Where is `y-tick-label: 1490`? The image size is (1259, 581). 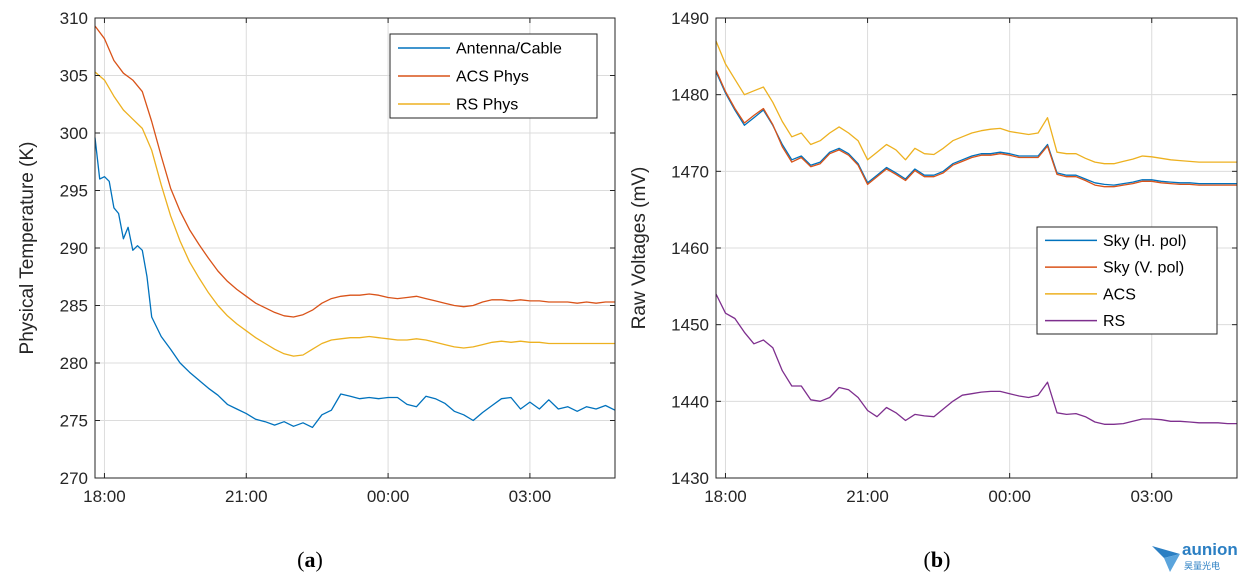 y-tick-label: 1490 is located at coordinates (690, 18).